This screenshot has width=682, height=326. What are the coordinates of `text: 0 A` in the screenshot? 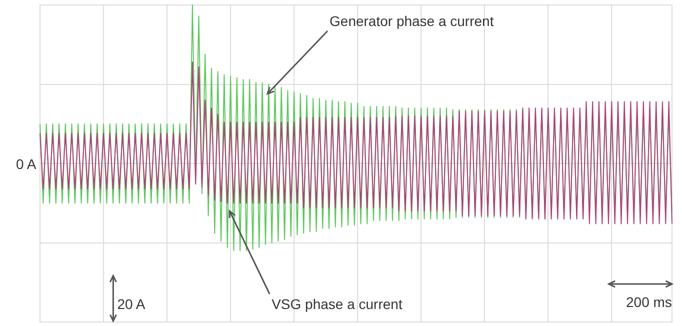 It's located at (26, 164).